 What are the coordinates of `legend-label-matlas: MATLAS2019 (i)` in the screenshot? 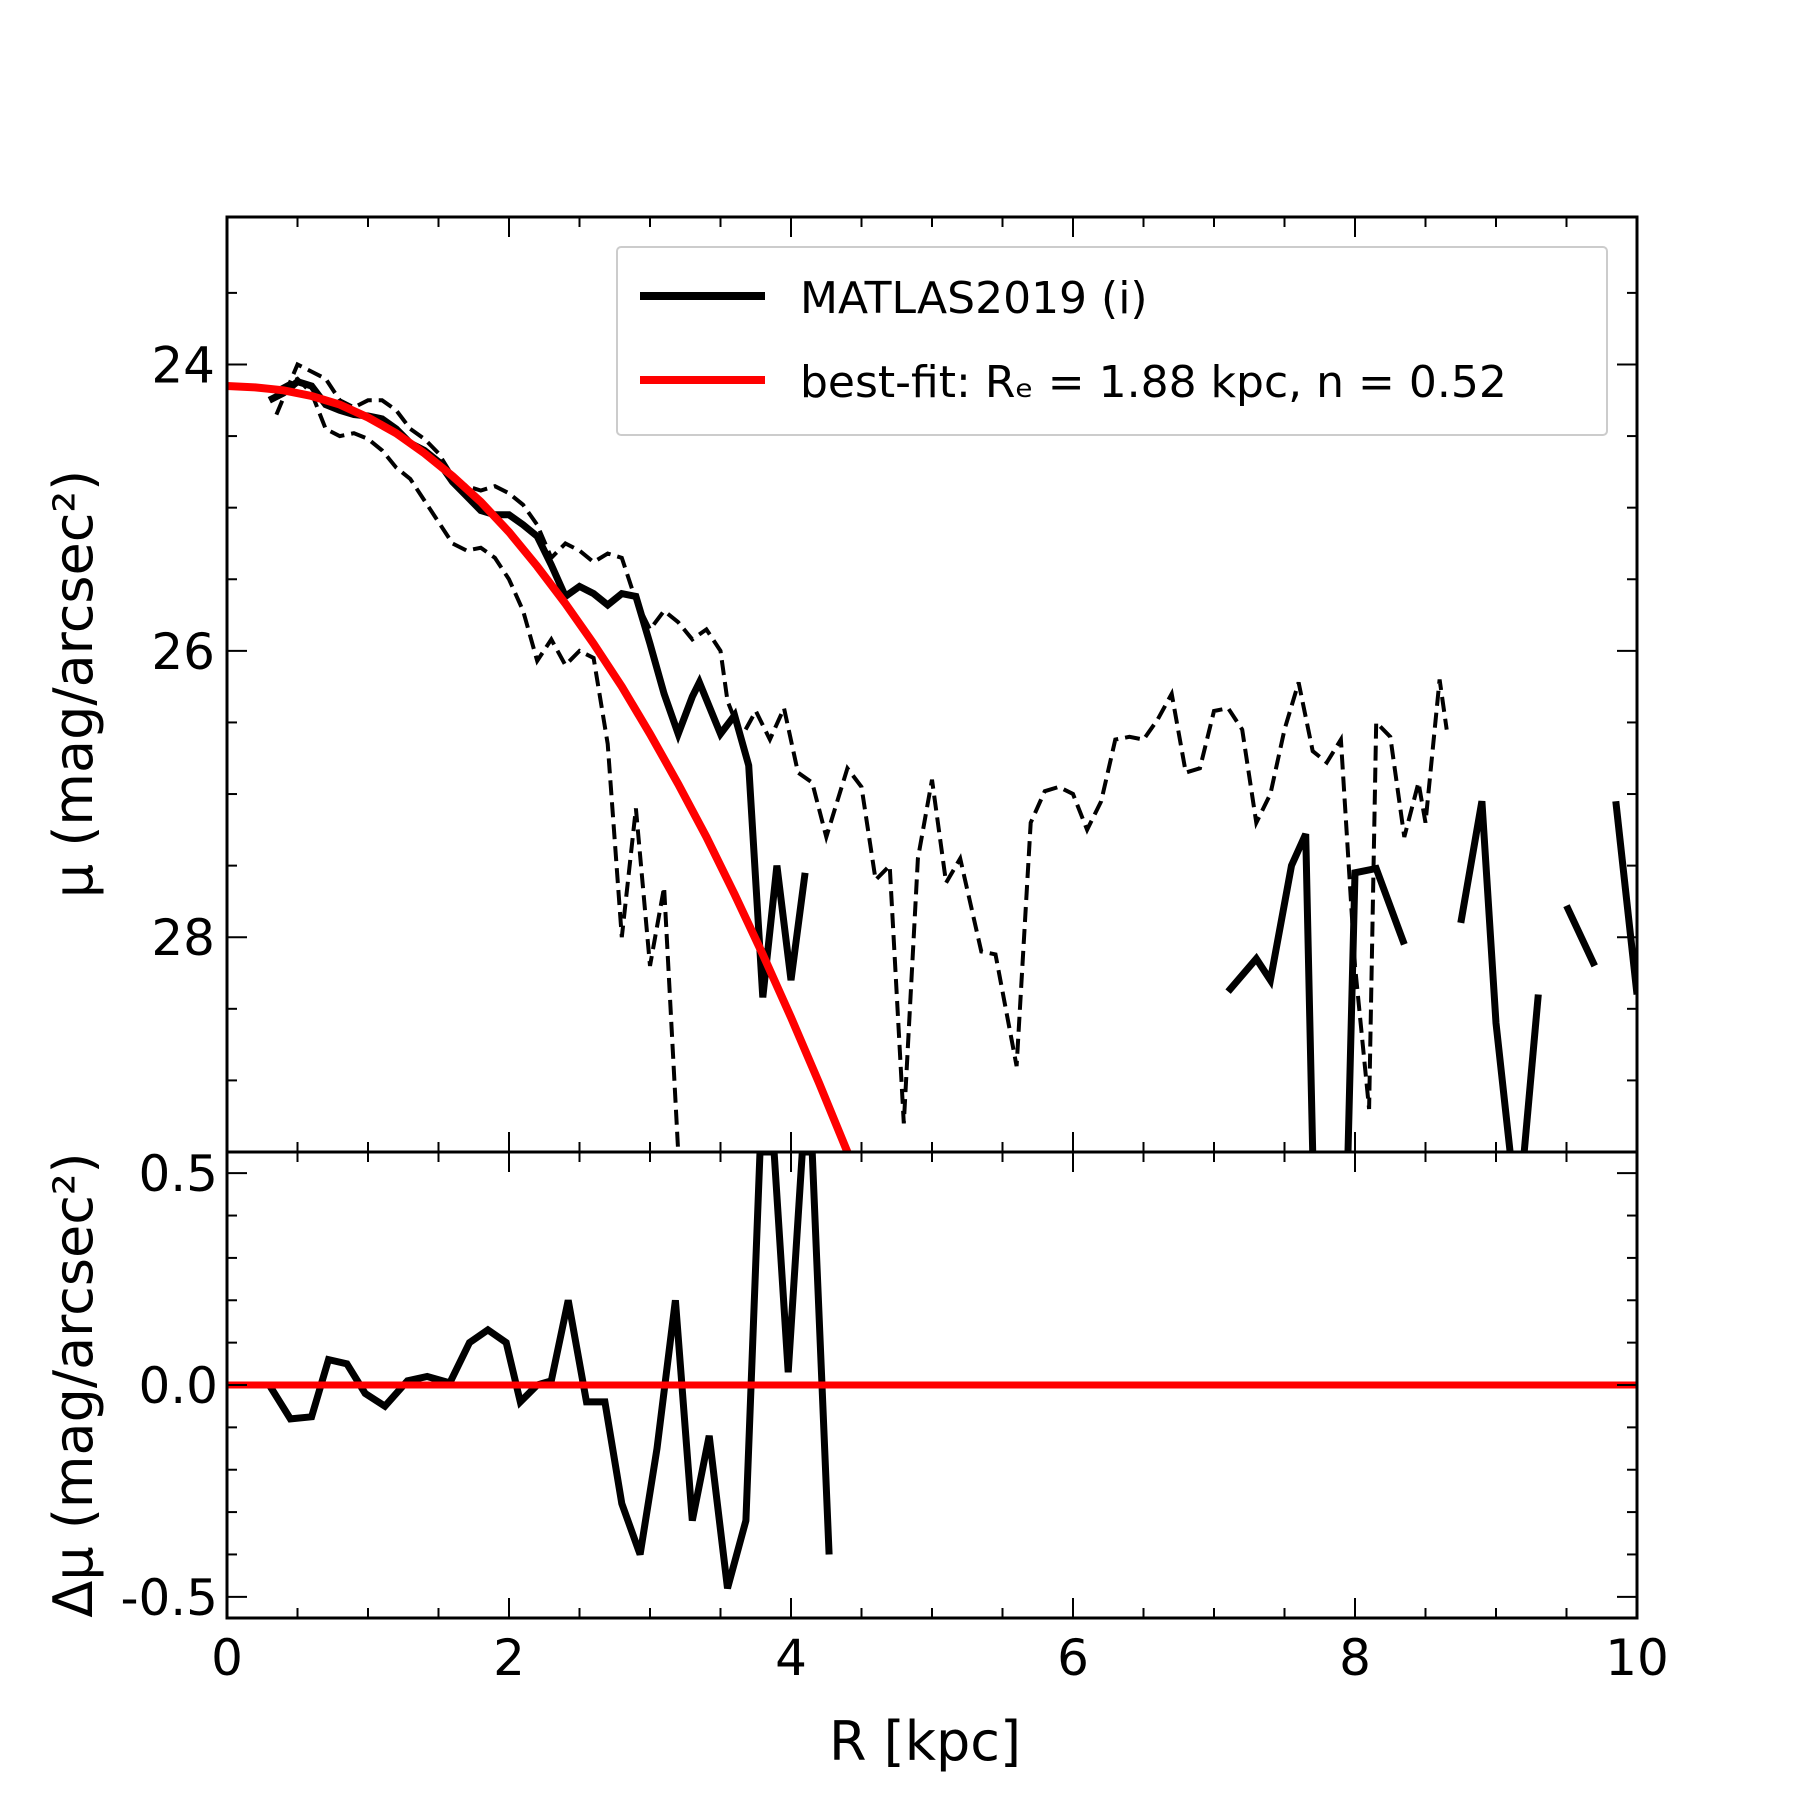 It's located at (974, 298).